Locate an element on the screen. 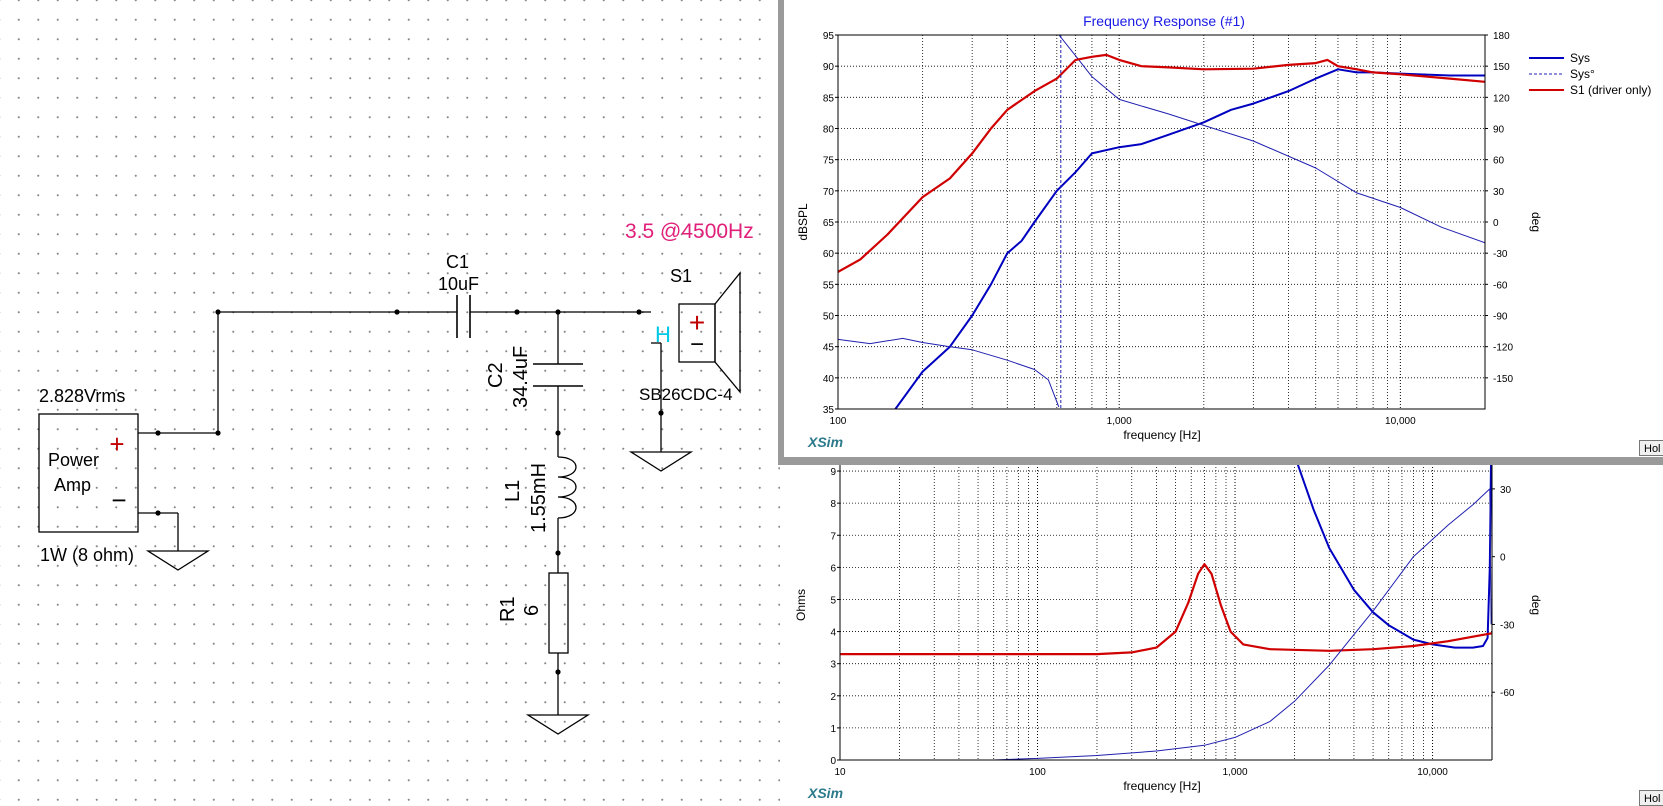 The width and height of the screenshot is (1663, 806). y-tick-label: 4 is located at coordinates (833, 633).